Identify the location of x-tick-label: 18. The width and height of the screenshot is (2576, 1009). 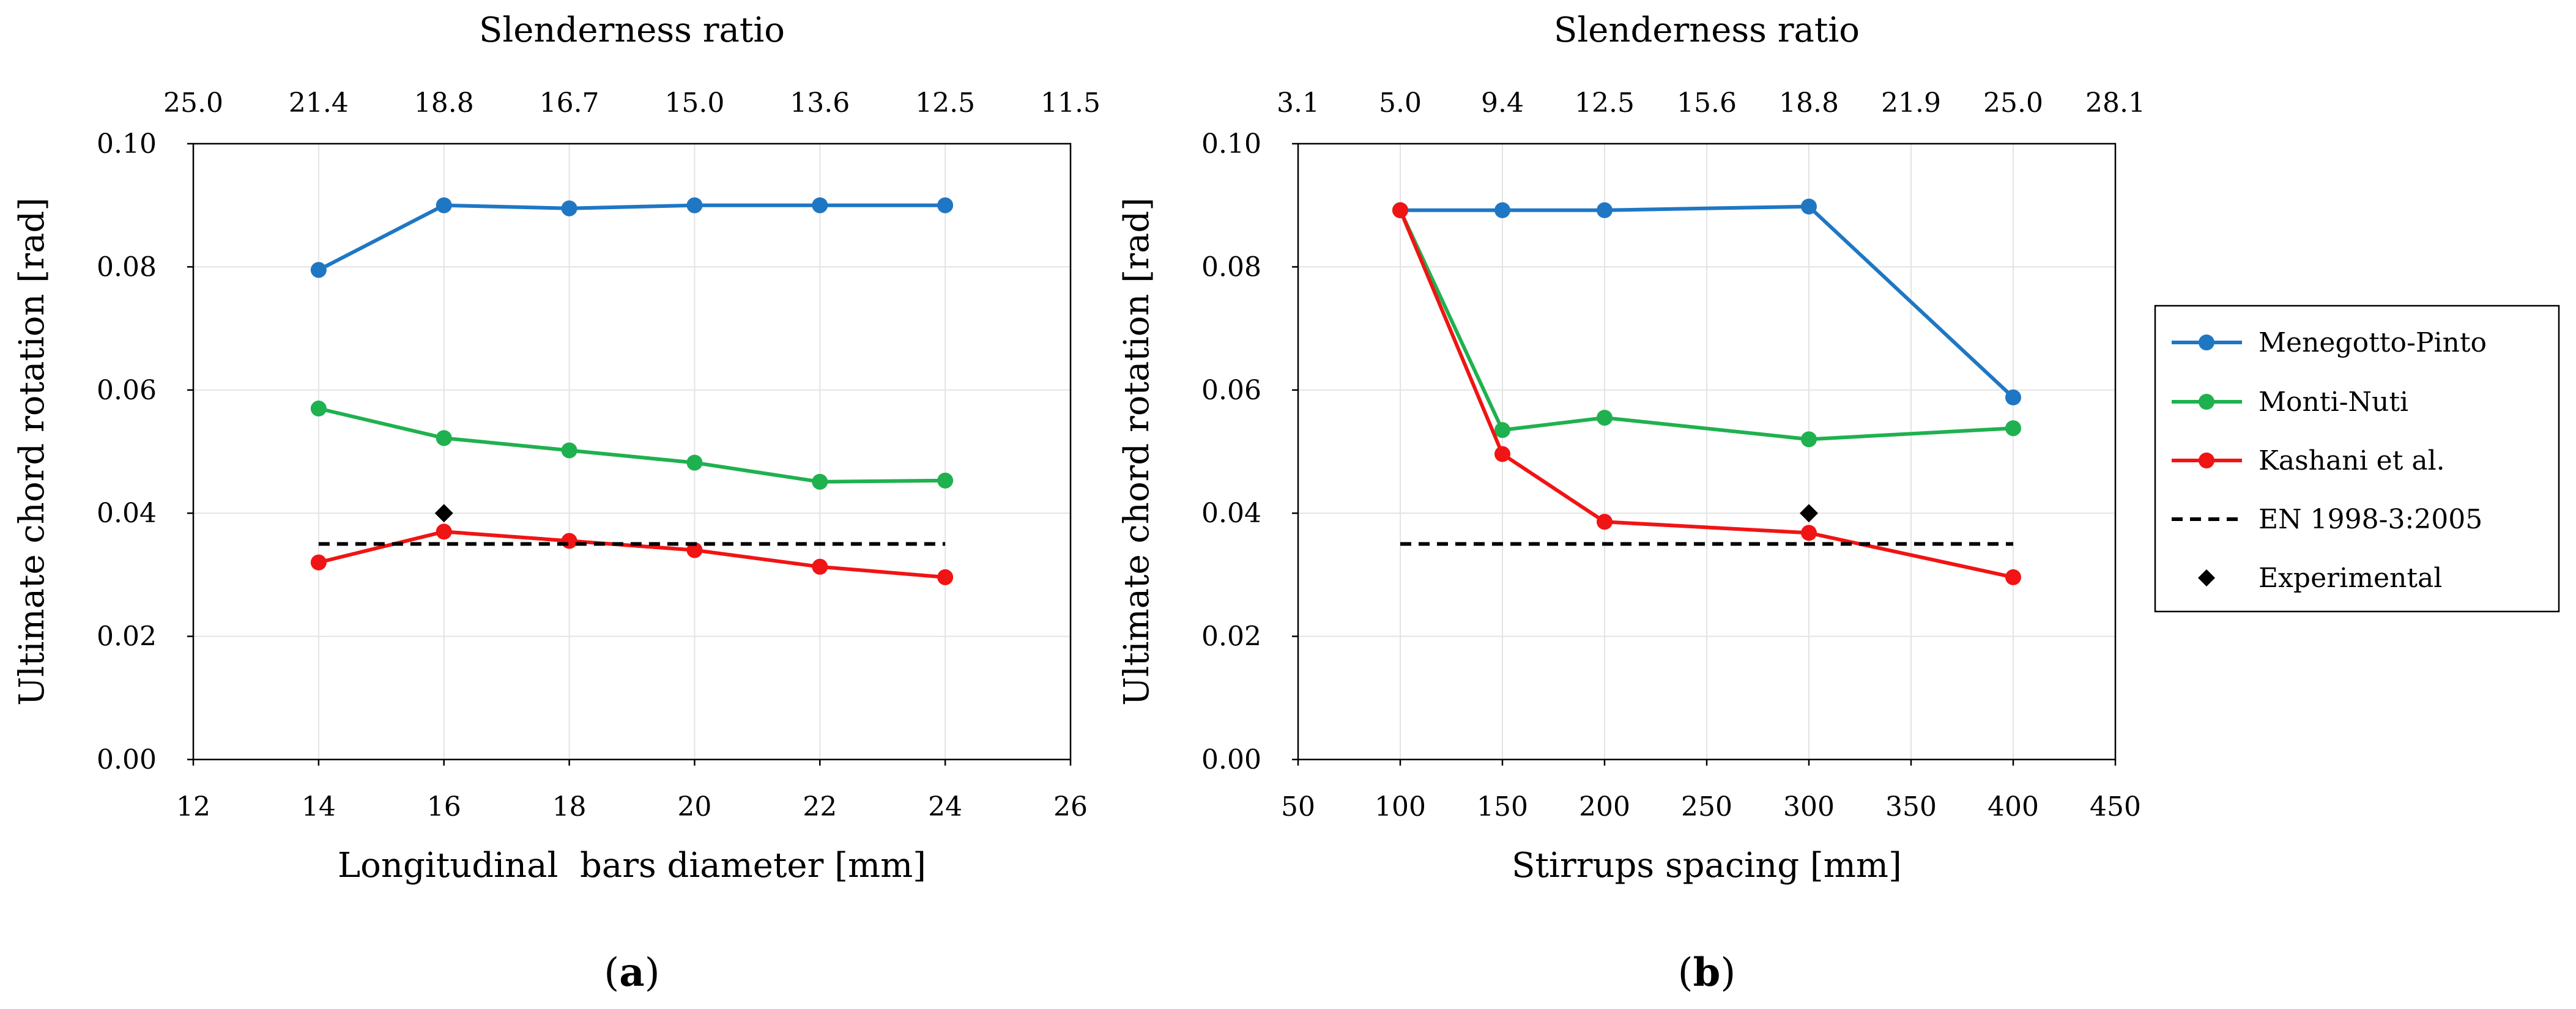
(569, 806).